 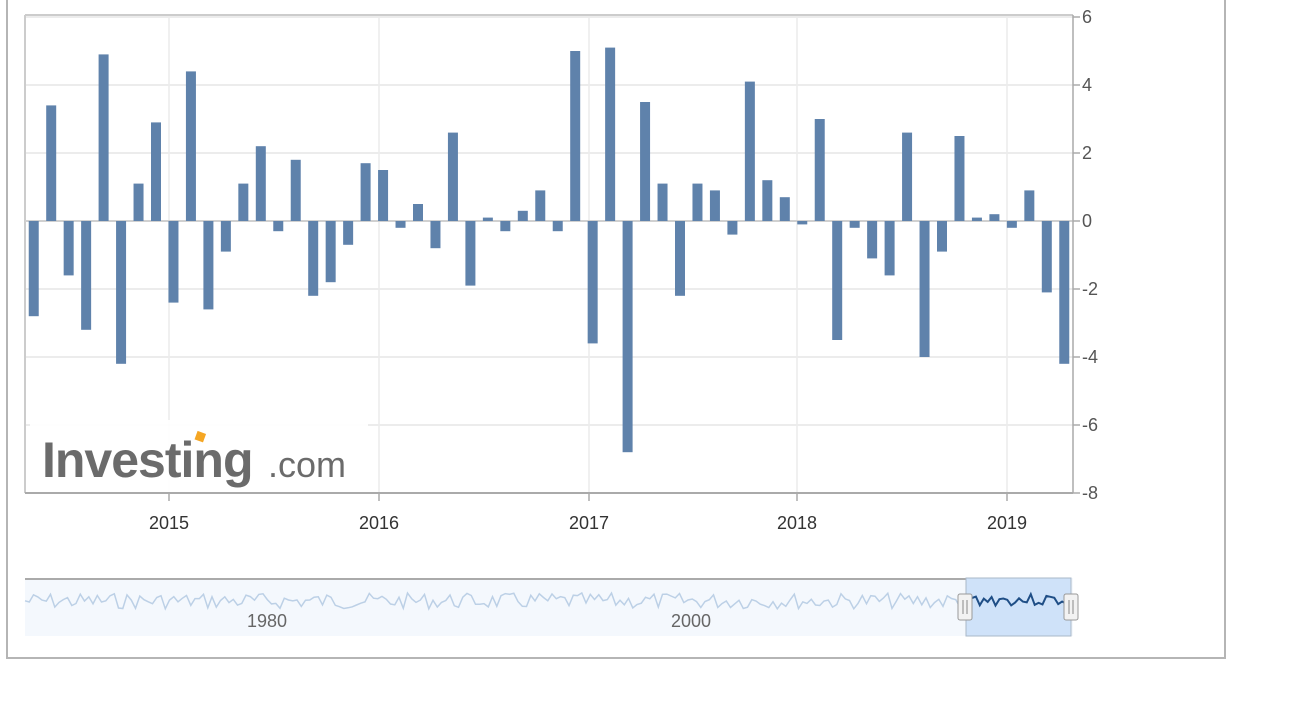 I want to click on navigator-track, so click(x=549, y=607).